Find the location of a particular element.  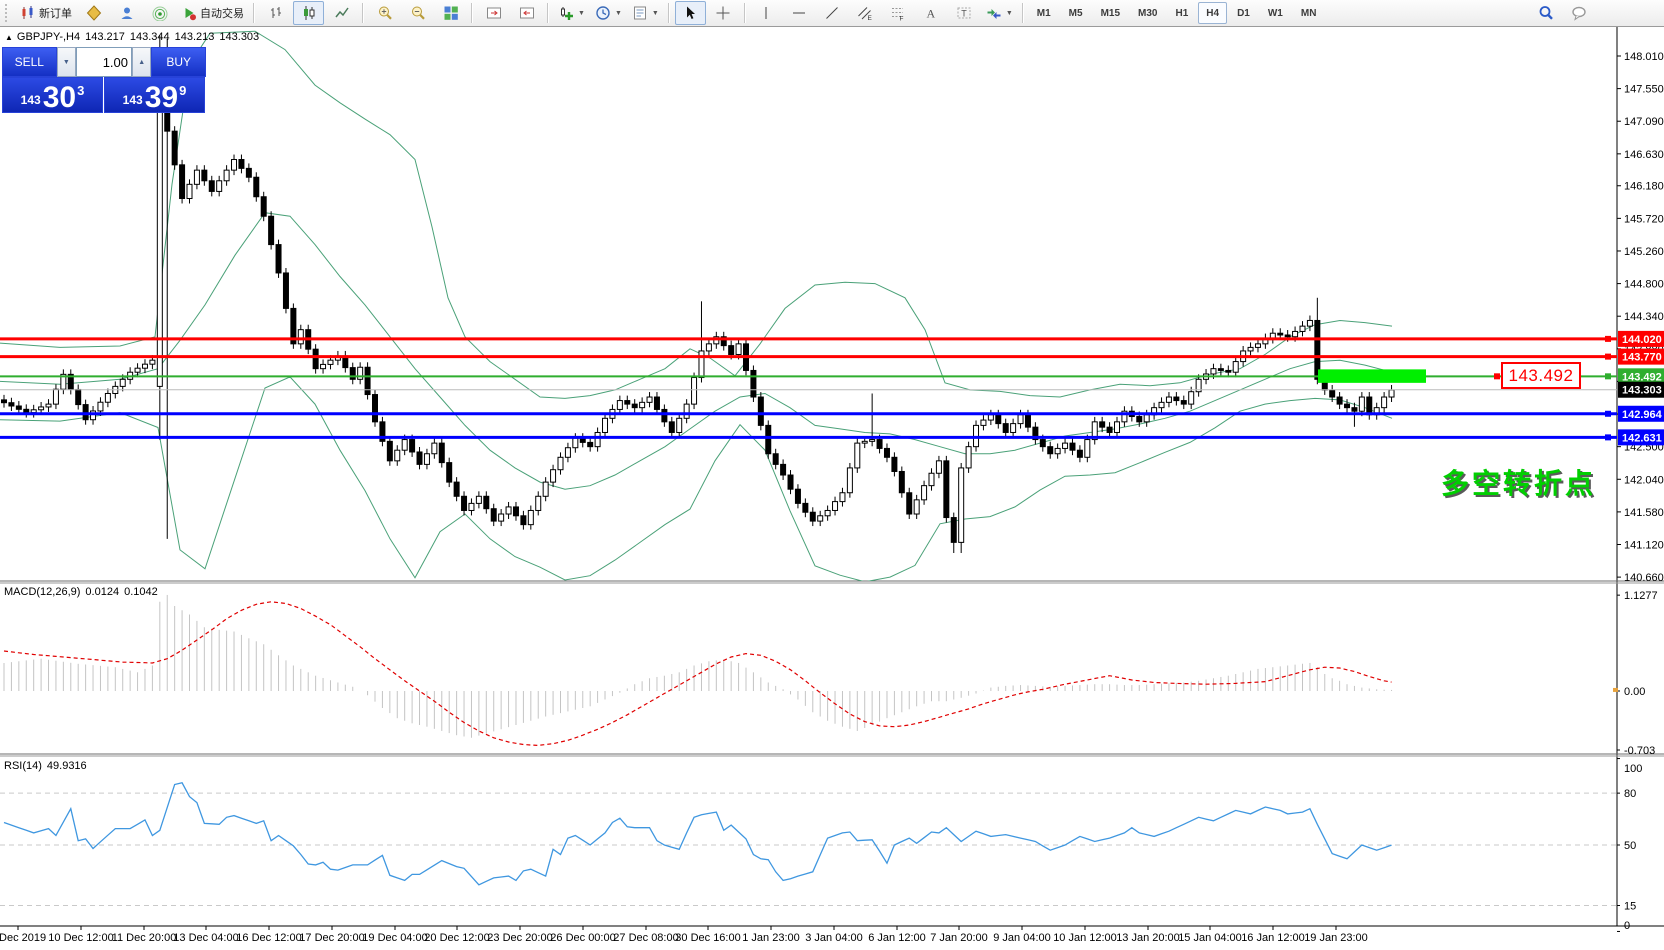

chat-button is located at coordinates (1578, 13).